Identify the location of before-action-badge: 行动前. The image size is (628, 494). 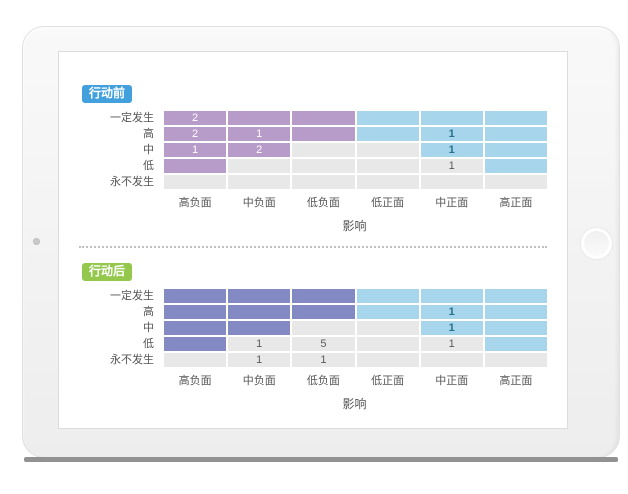
(107, 94).